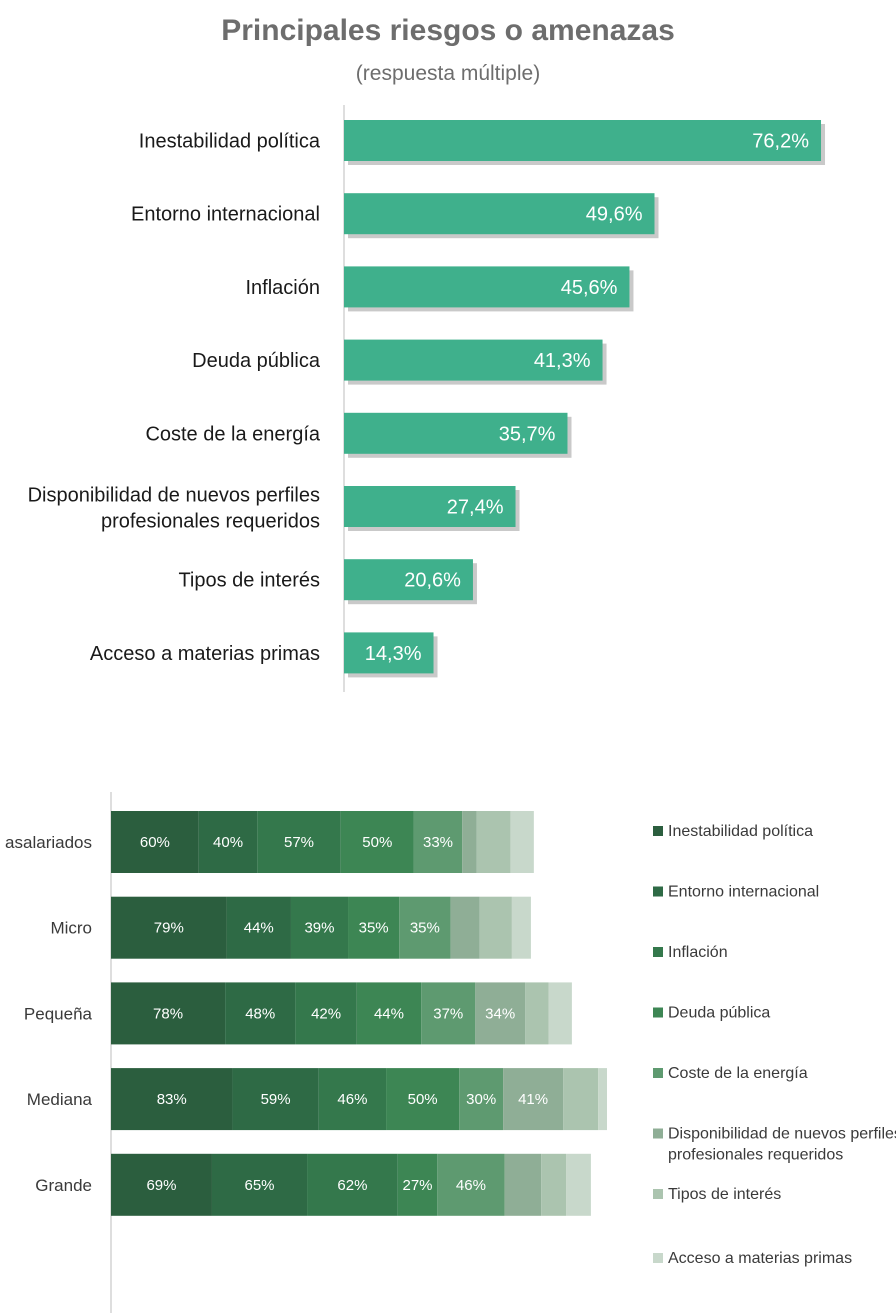 The width and height of the screenshot is (896, 1313). Describe the element at coordinates (393, 654) in the screenshot. I see `data-label: 14,3%` at that location.